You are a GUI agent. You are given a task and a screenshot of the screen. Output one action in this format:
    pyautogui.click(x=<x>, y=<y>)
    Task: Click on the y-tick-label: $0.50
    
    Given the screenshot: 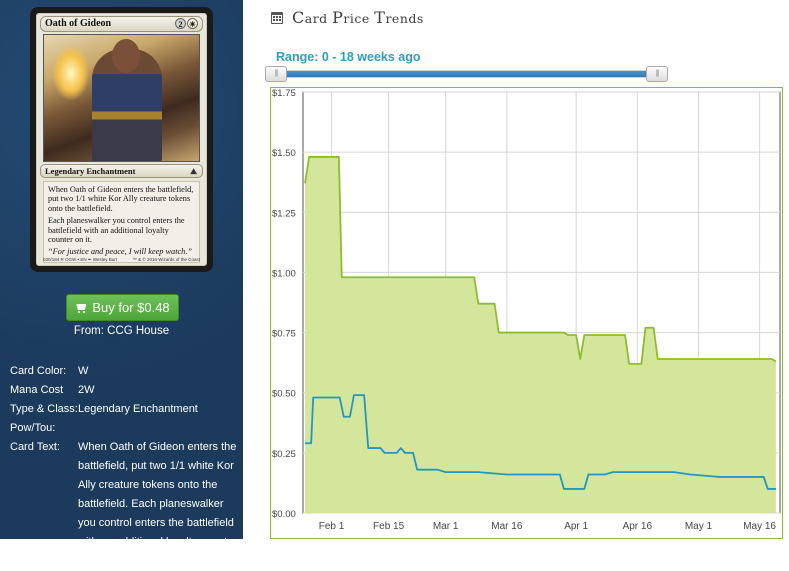 What is the action you would take?
    pyautogui.click(x=284, y=394)
    